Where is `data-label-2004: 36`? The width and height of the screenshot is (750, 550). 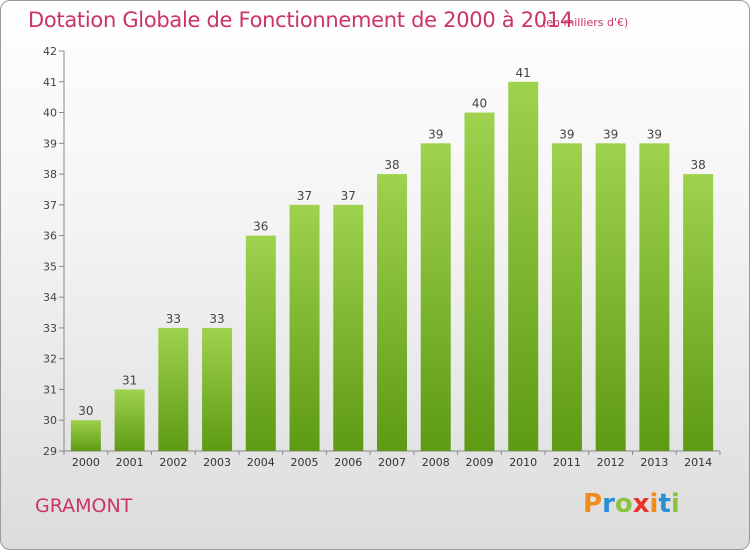 data-label-2004: 36 is located at coordinates (260, 227).